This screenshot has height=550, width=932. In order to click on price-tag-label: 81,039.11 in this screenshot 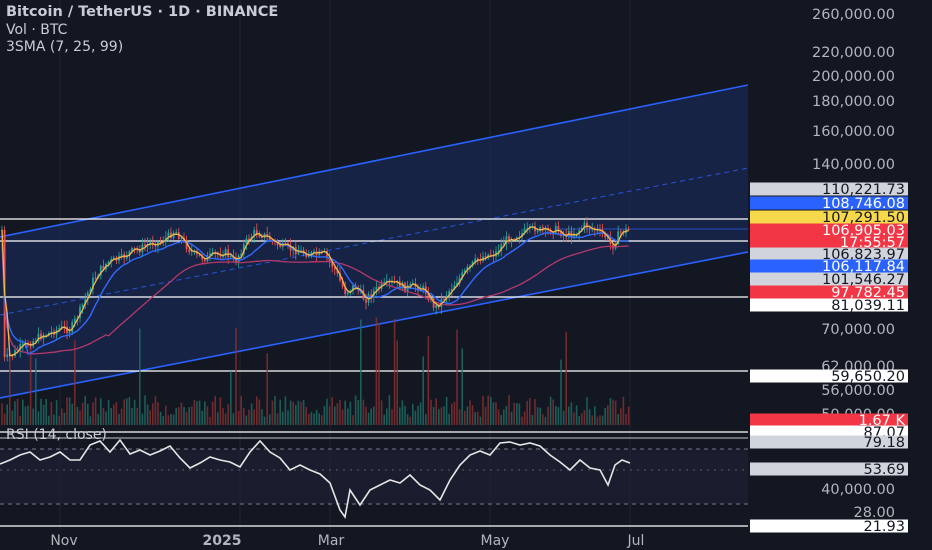, I will do `click(868, 306)`.